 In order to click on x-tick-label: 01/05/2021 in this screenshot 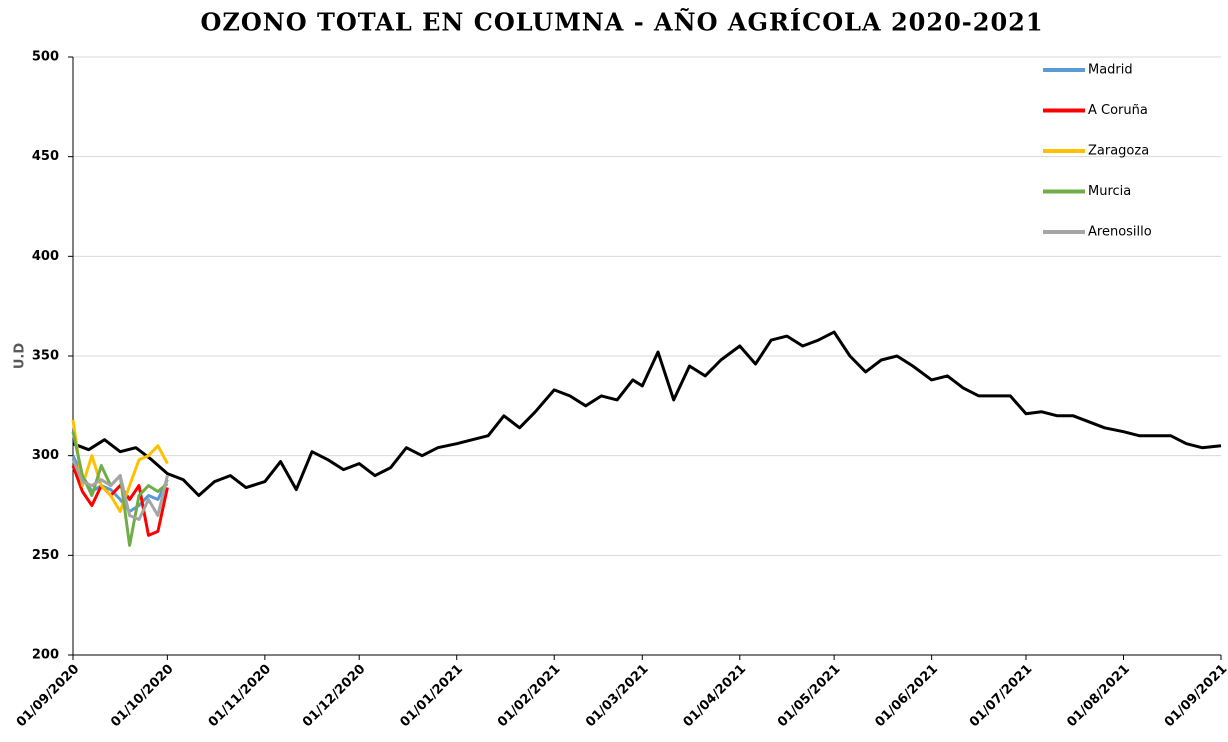, I will do `click(809, 696)`.